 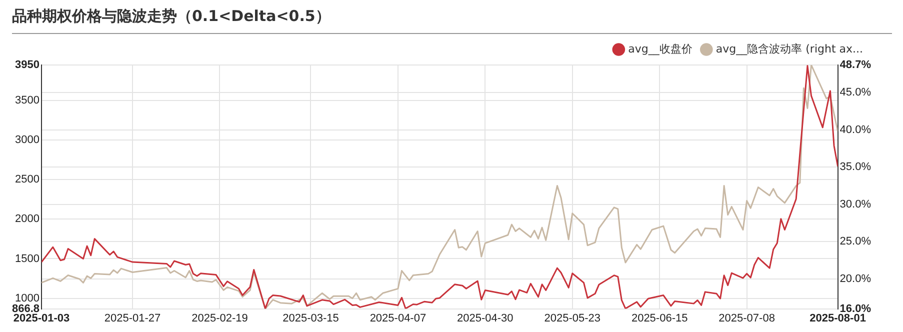 What do you see at coordinates (746, 318) in the screenshot?
I see `x-tick-label: 2025-07-08` at bounding box center [746, 318].